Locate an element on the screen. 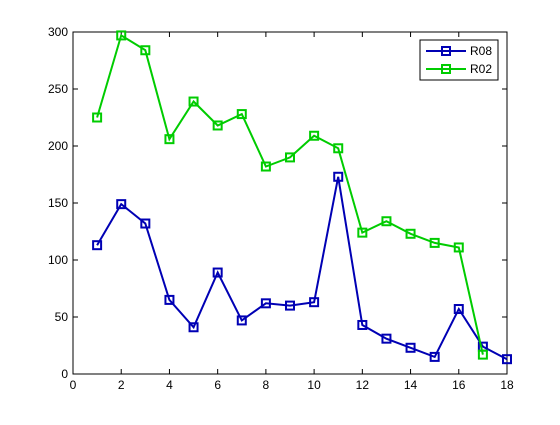 This screenshot has height=425, width=560. x-tick-label: 4 is located at coordinates (169, 385).